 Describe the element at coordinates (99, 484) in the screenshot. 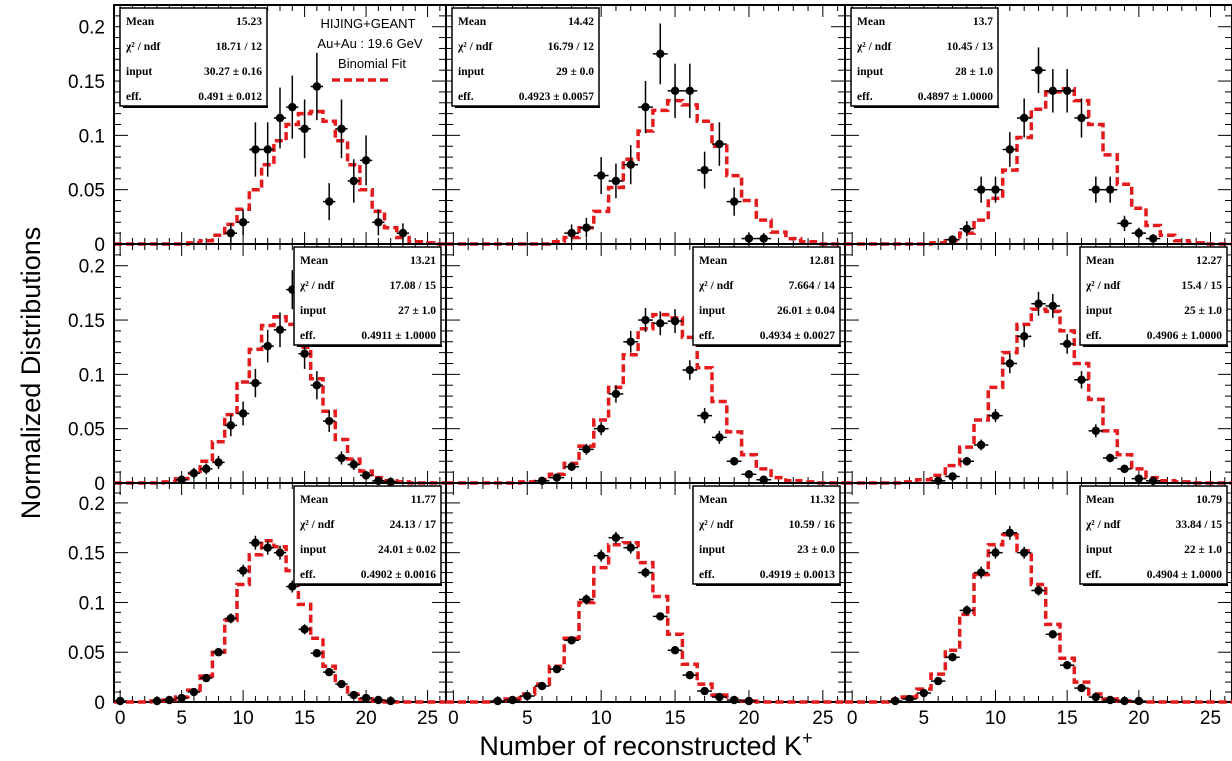

I see `y-tick-label: 0` at that location.